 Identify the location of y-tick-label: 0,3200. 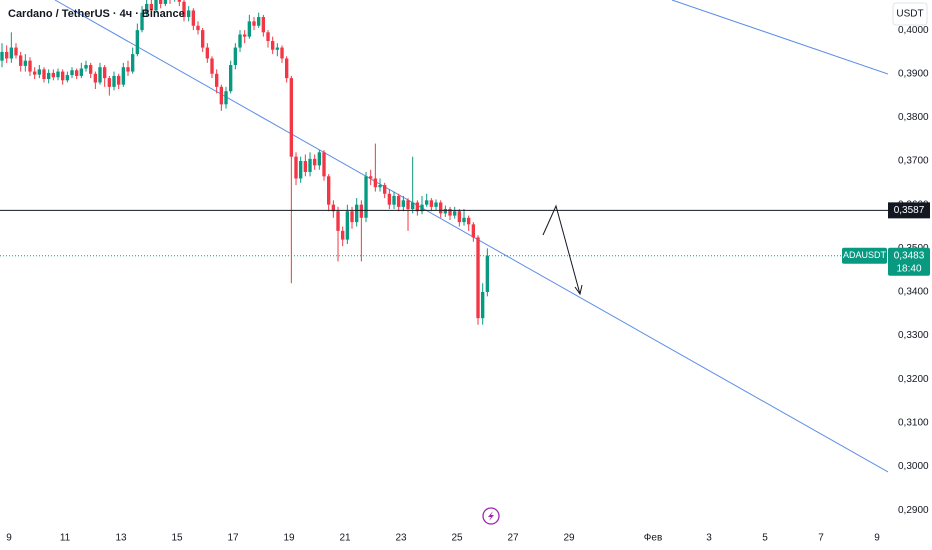
(913, 379).